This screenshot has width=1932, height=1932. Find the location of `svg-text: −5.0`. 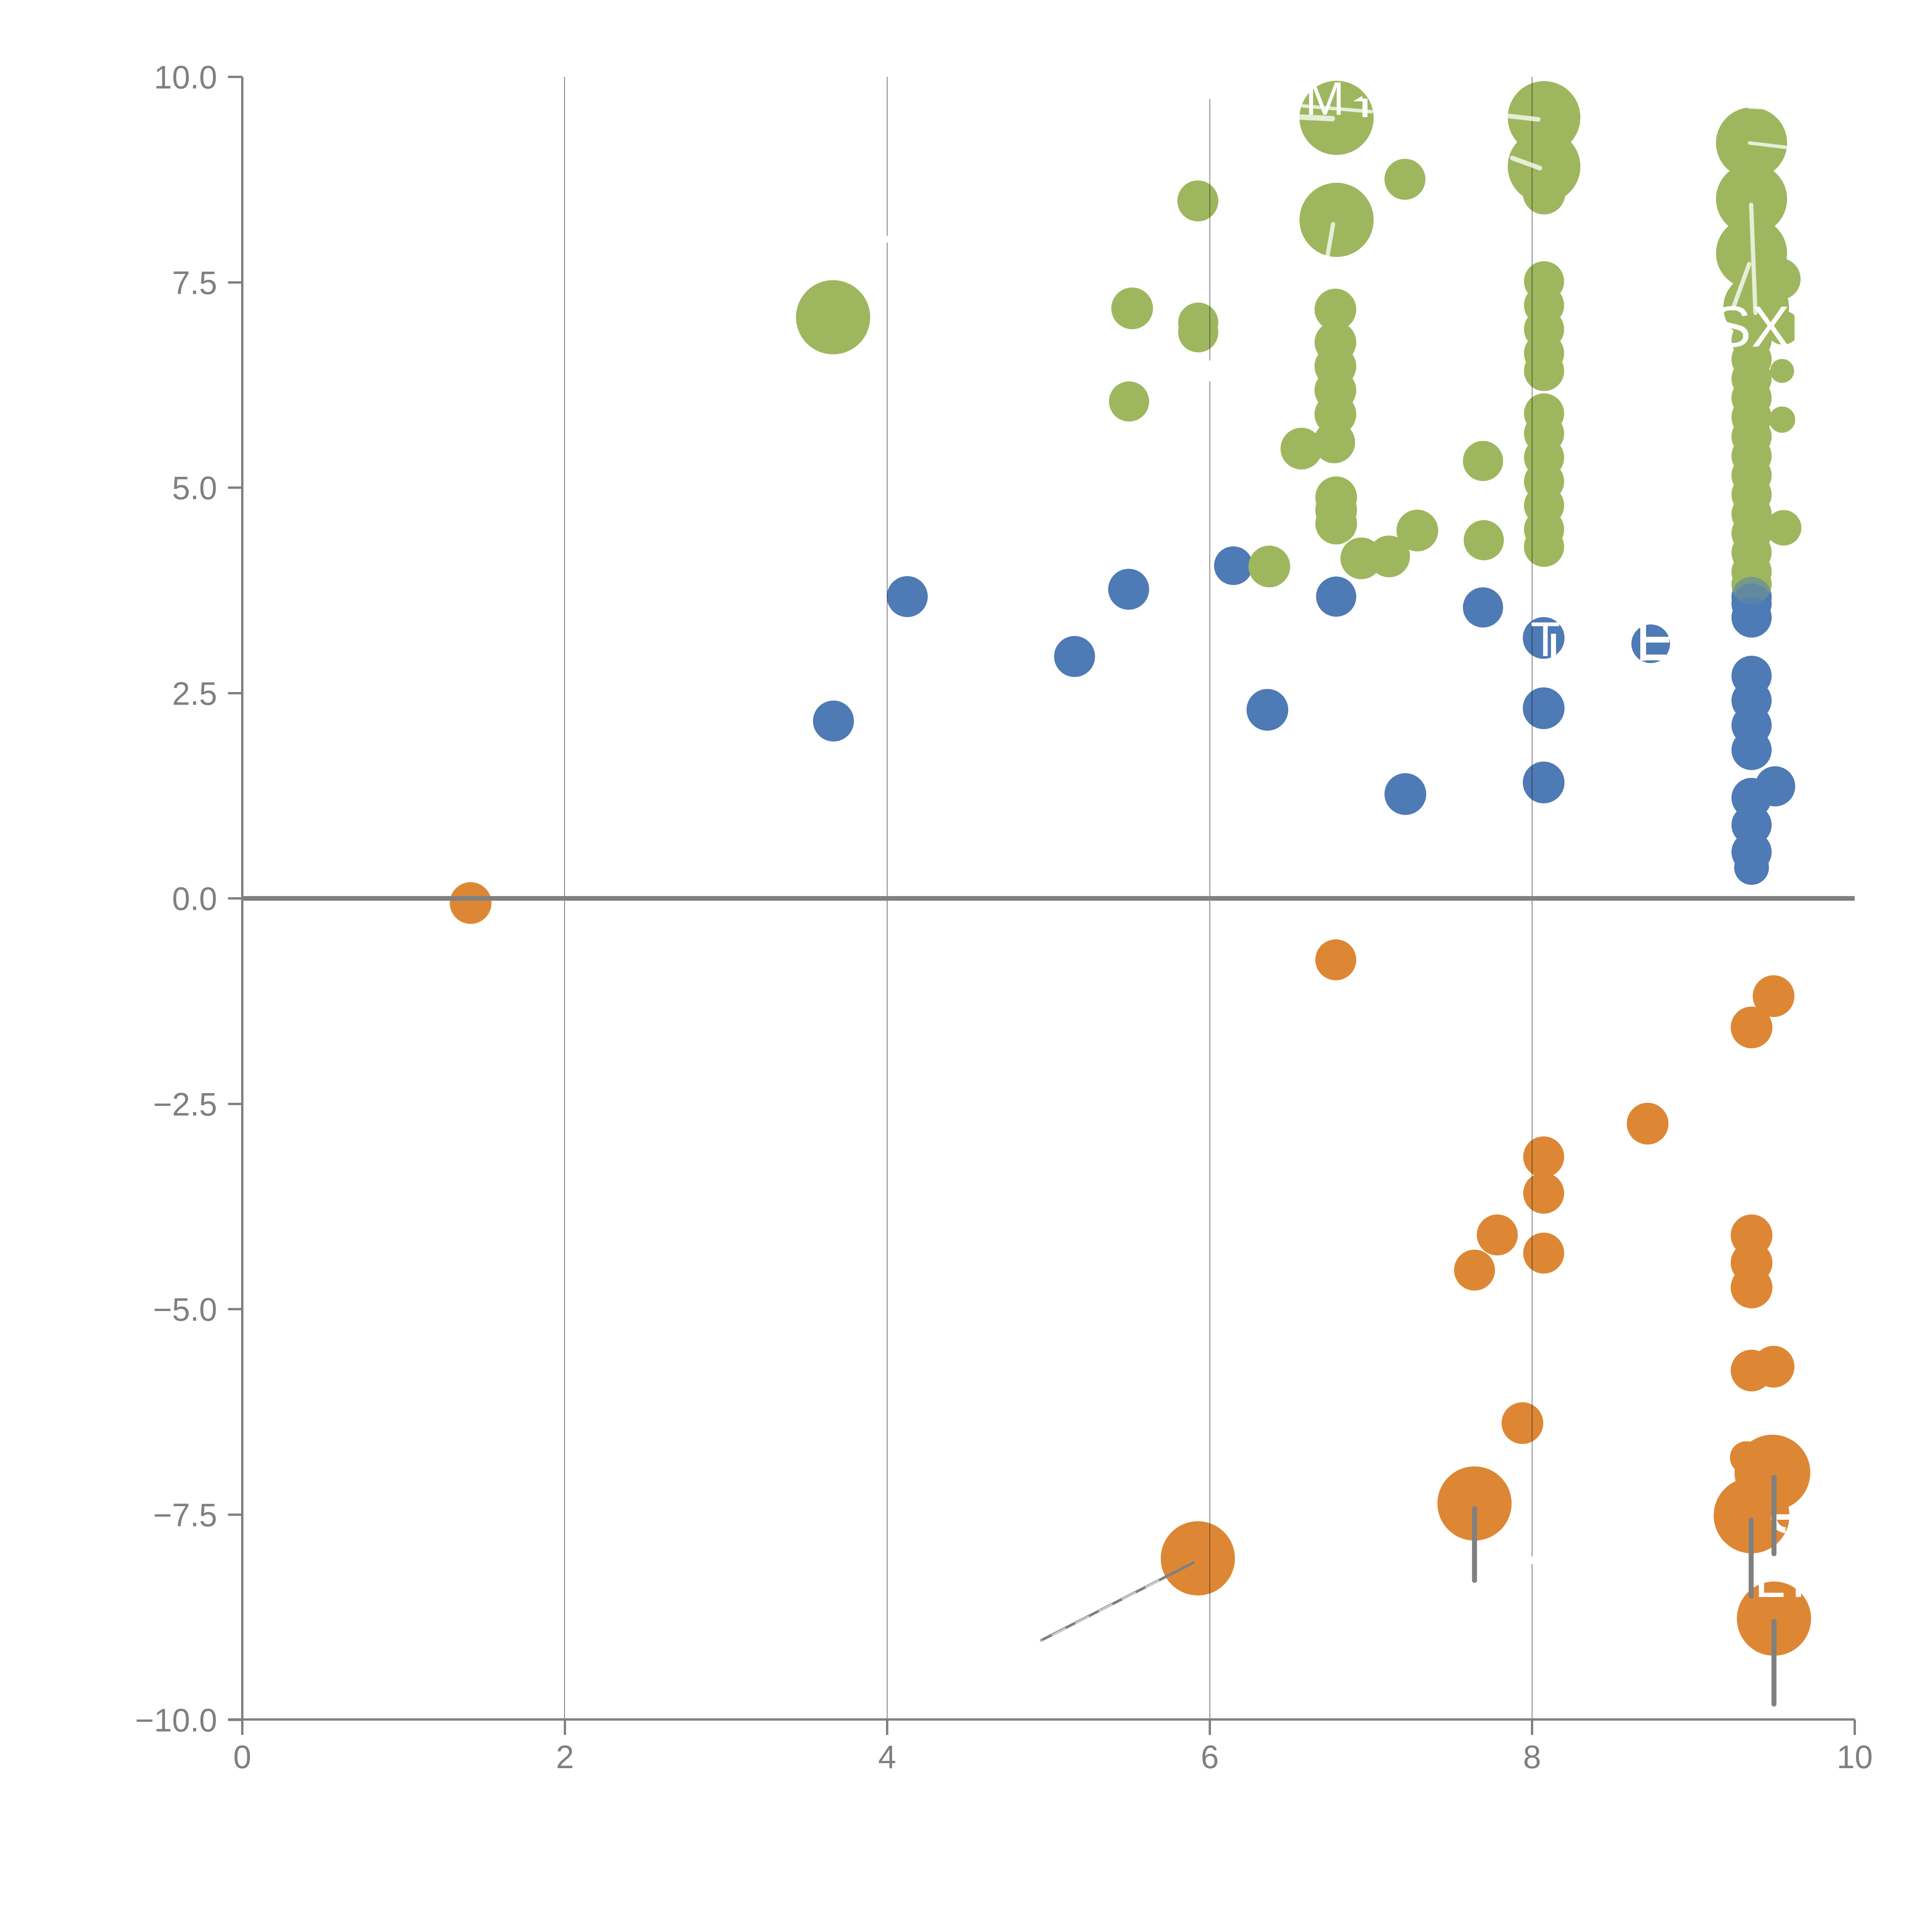

svg-text: −5.0 is located at coordinates (185, 1310).